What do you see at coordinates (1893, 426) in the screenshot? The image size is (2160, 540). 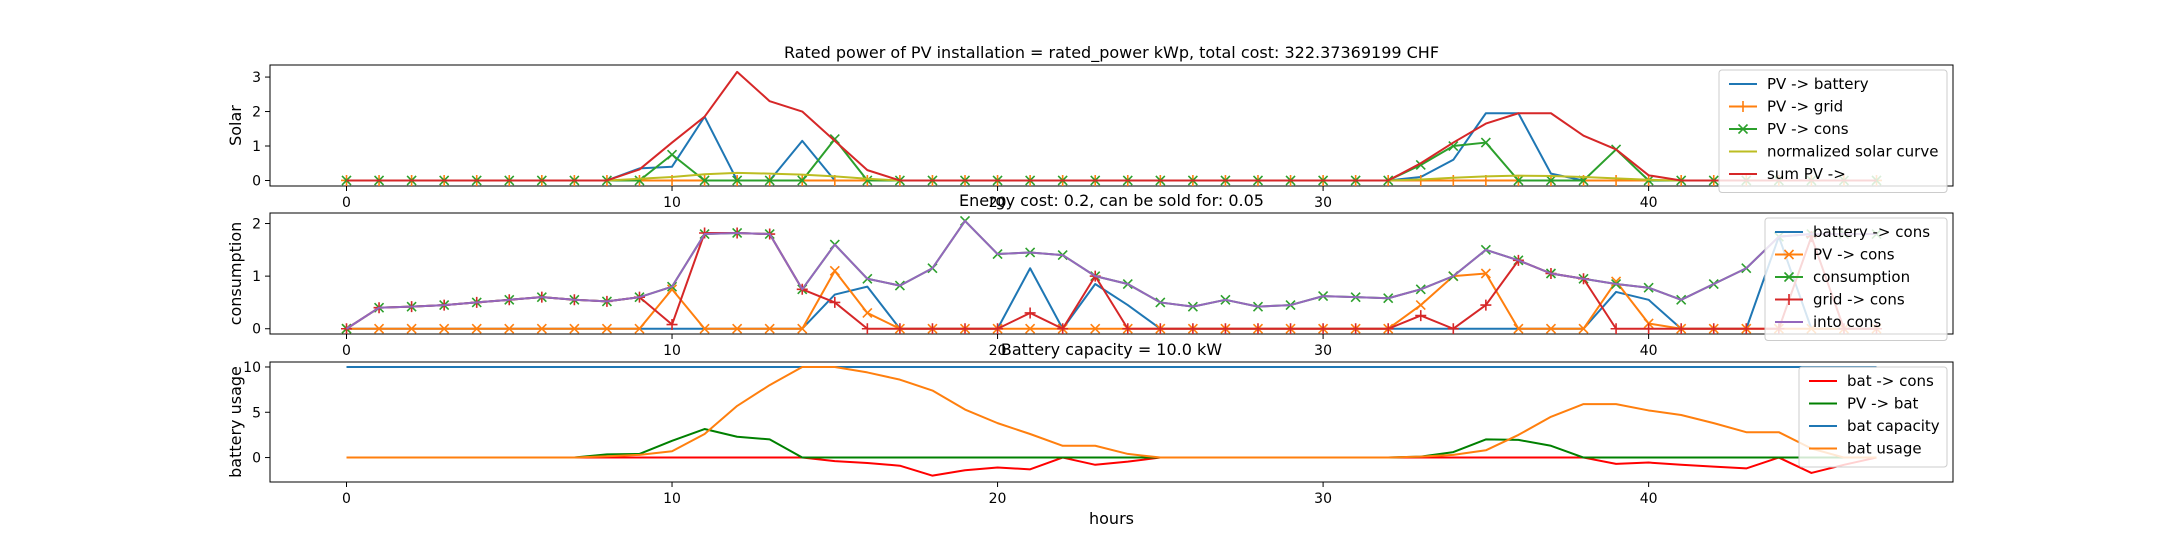 I see `legend-label: bat capacity` at bounding box center [1893, 426].